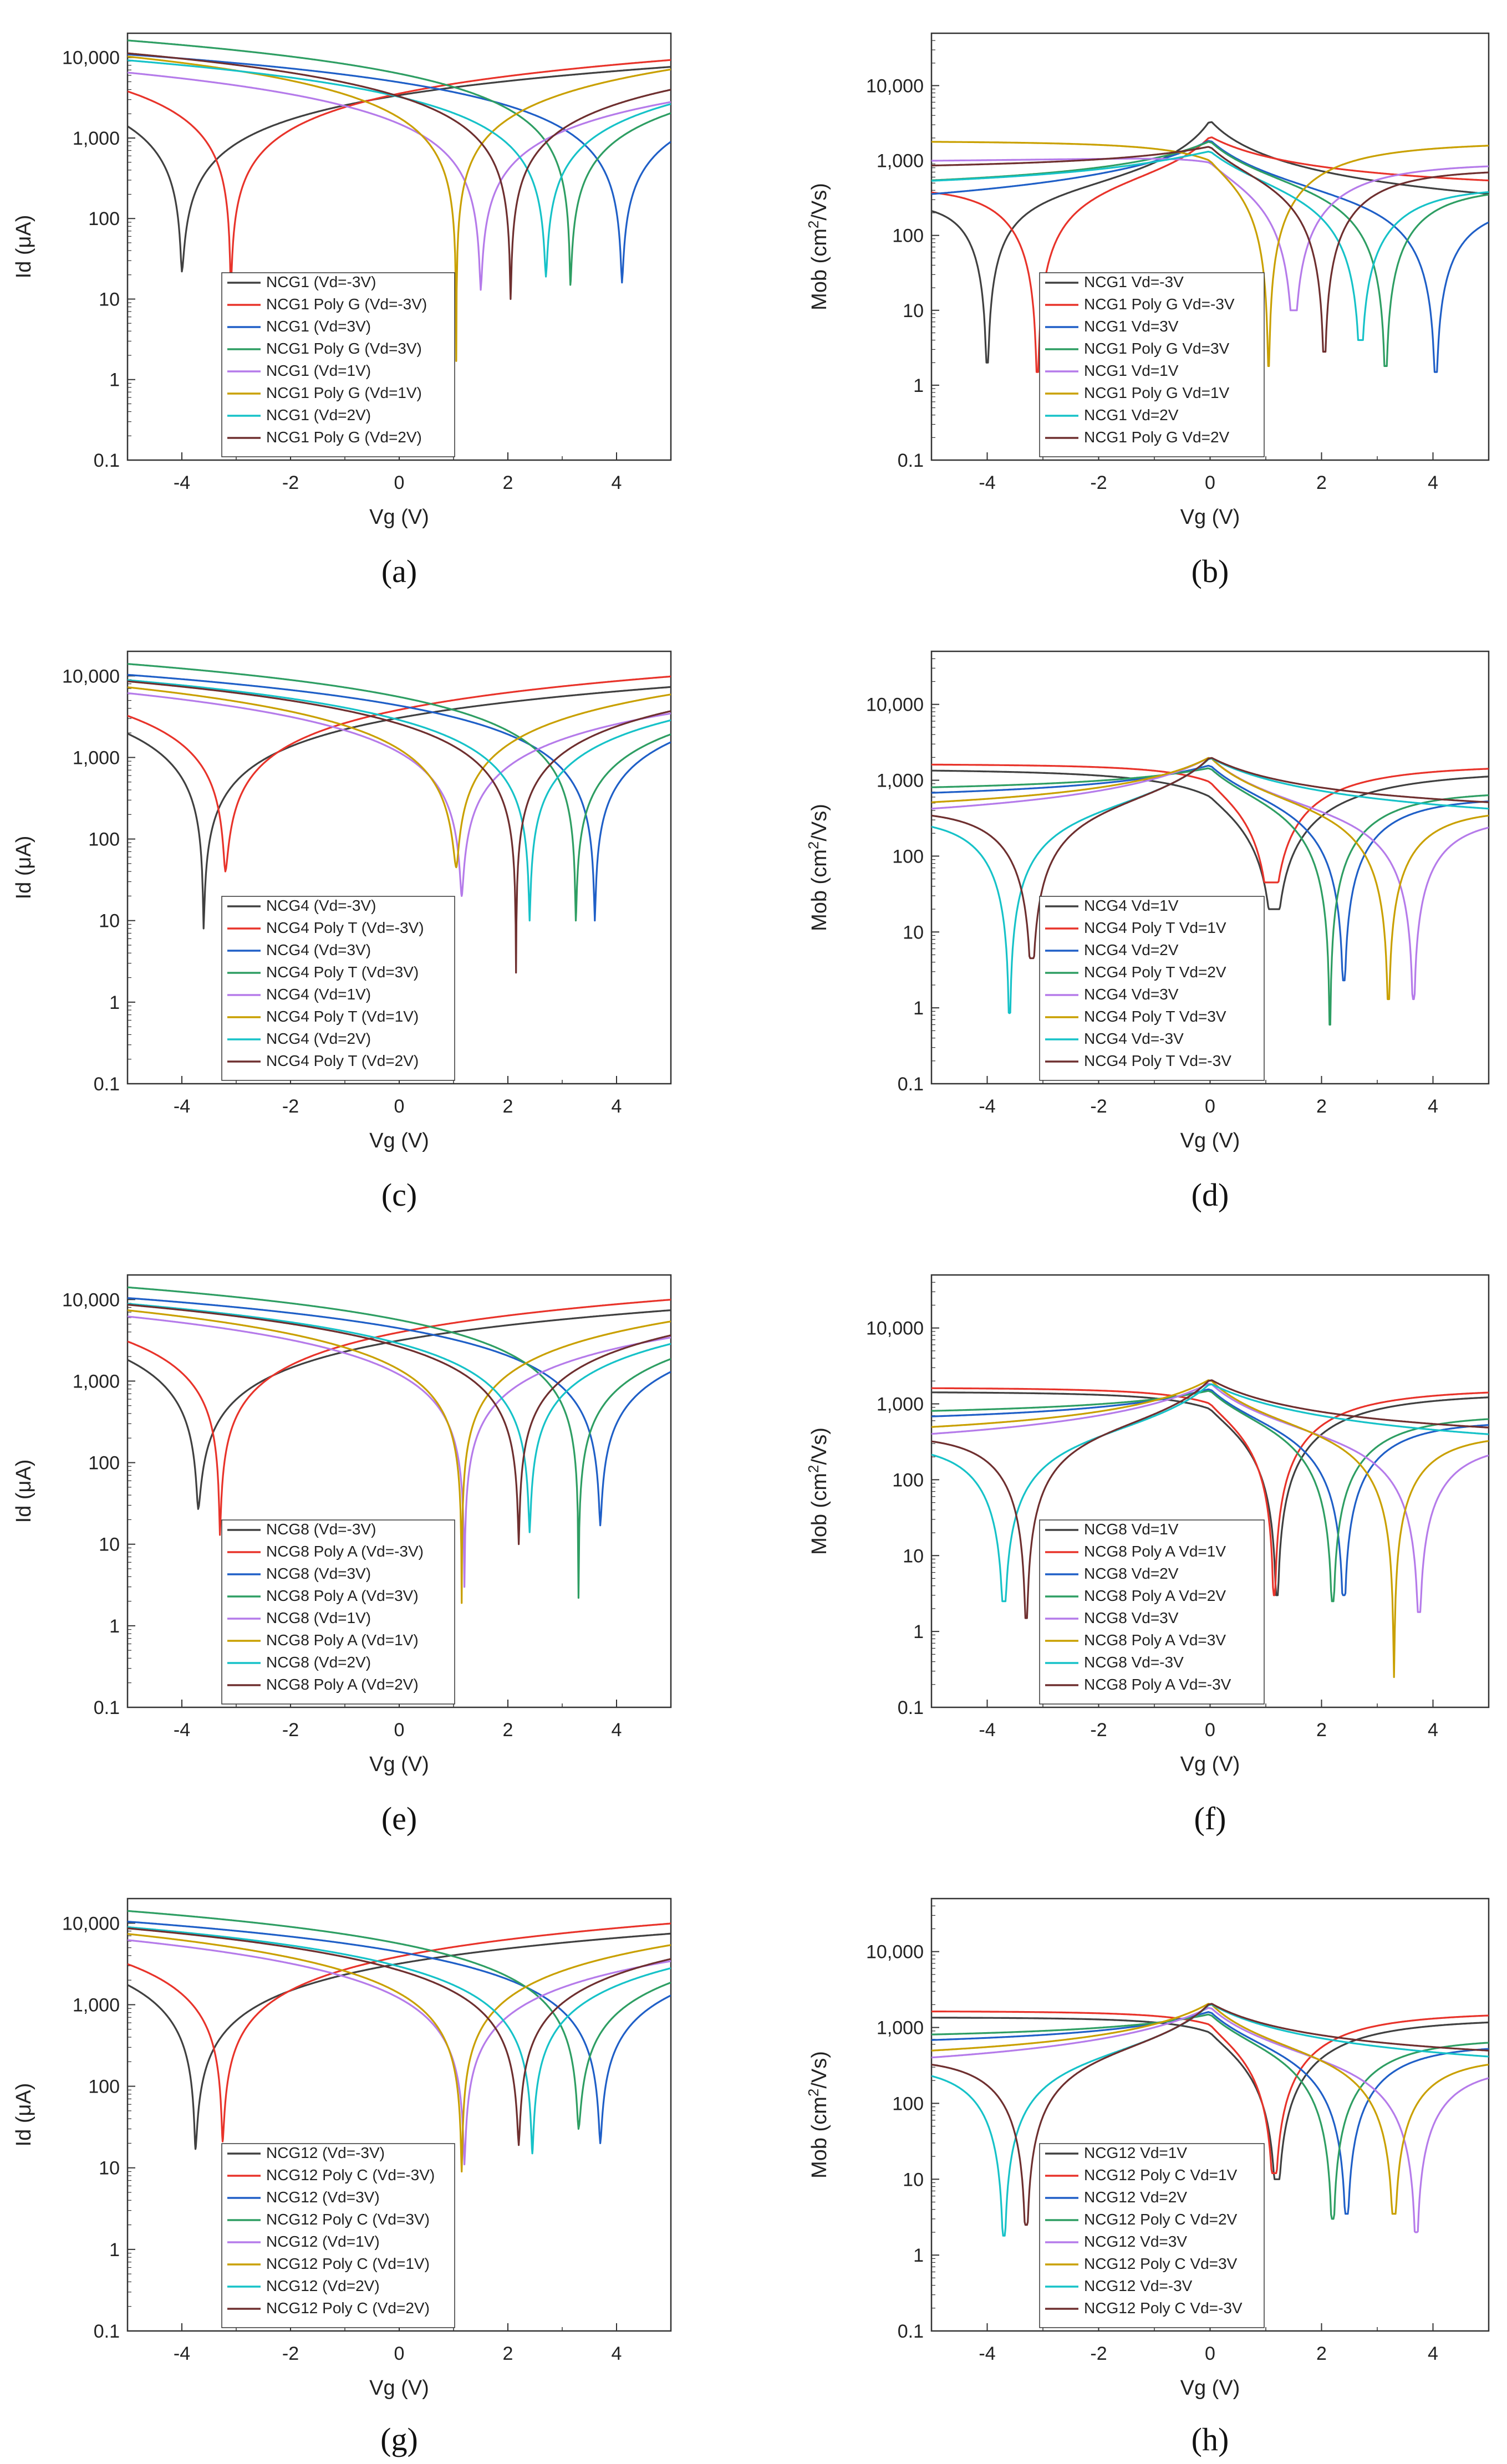 The width and height of the screenshot is (1507, 2464). What do you see at coordinates (1131, 326) in the screenshot?
I see `legend-label-3: NCG1 Vd=3V` at bounding box center [1131, 326].